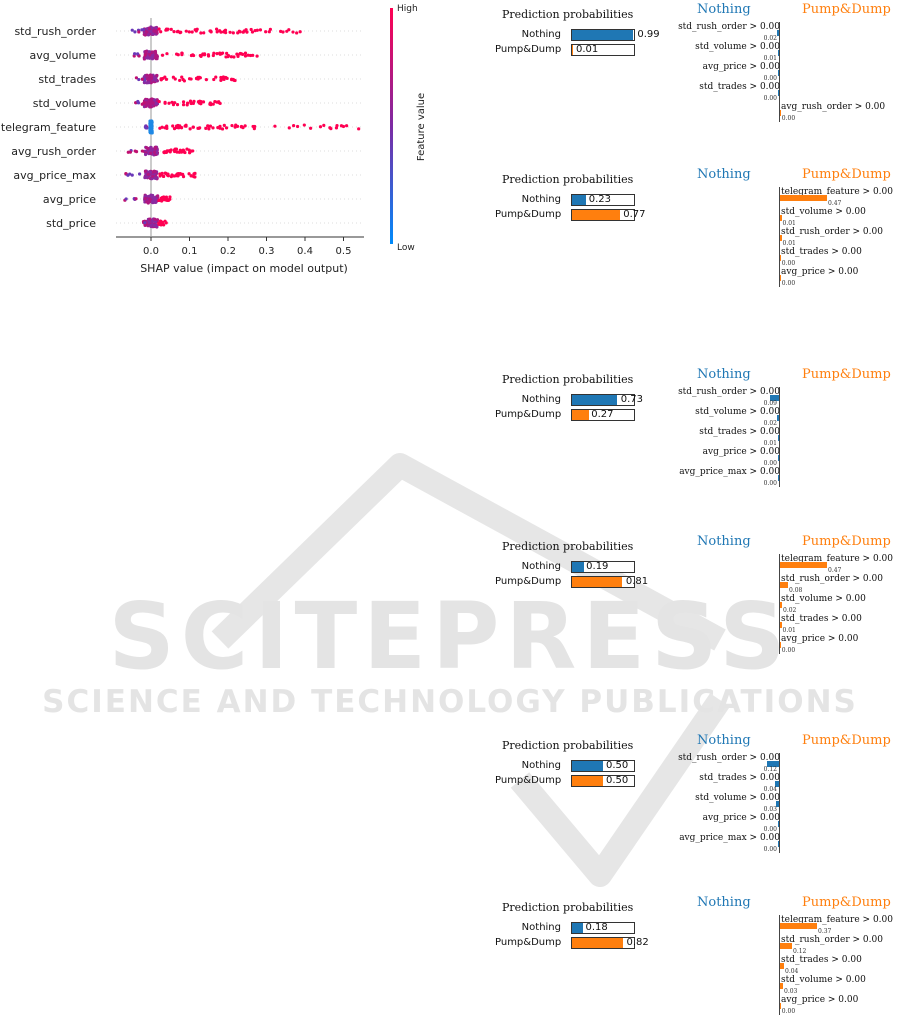 This screenshot has width=901, height=1033. What do you see at coordinates (846, 541) in the screenshot?
I see `class-header-pump: Pump&Dump` at bounding box center [846, 541].